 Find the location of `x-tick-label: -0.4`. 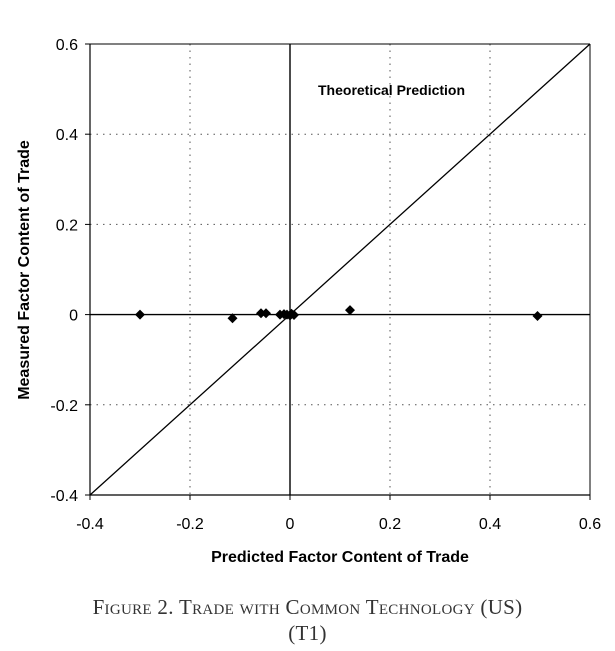

x-tick-label: -0.4 is located at coordinates (90, 524).